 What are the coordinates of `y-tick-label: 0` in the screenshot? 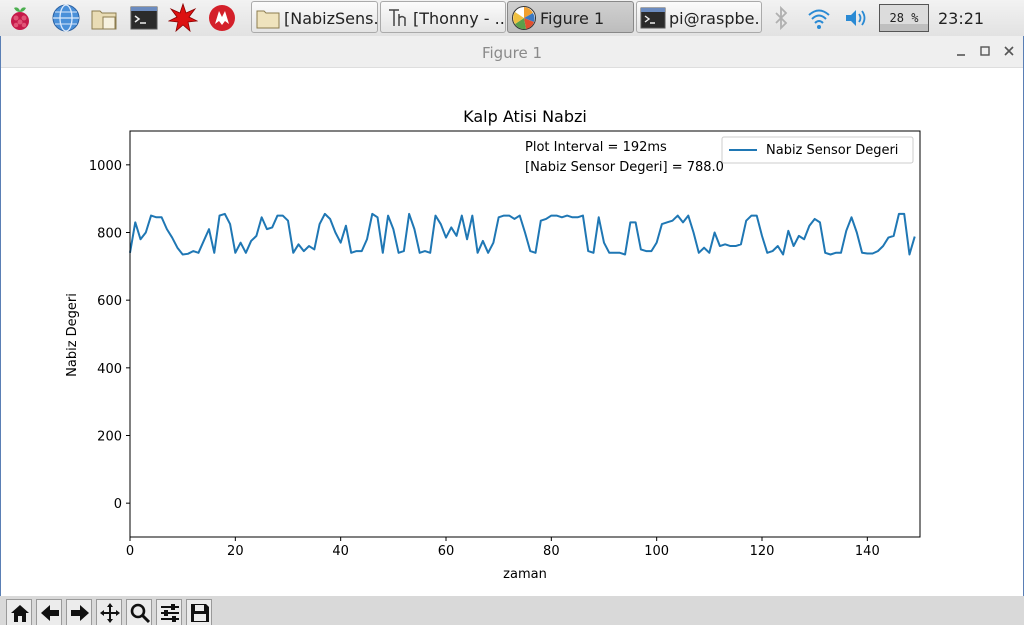 It's located at (118, 504).